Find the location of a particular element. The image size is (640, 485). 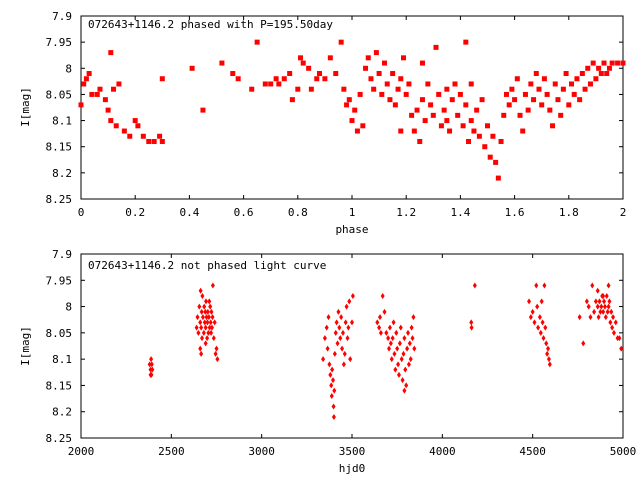

unphased-ytick-label: 7.95 is located at coordinates (59, 280).